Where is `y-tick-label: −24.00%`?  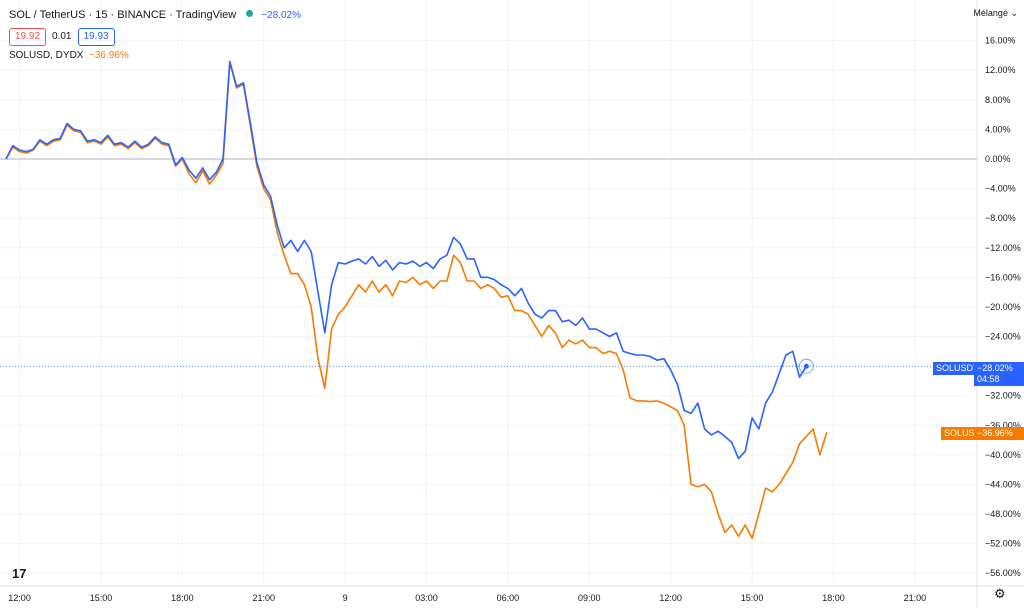 y-tick-label: −24.00% is located at coordinates (1003, 337).